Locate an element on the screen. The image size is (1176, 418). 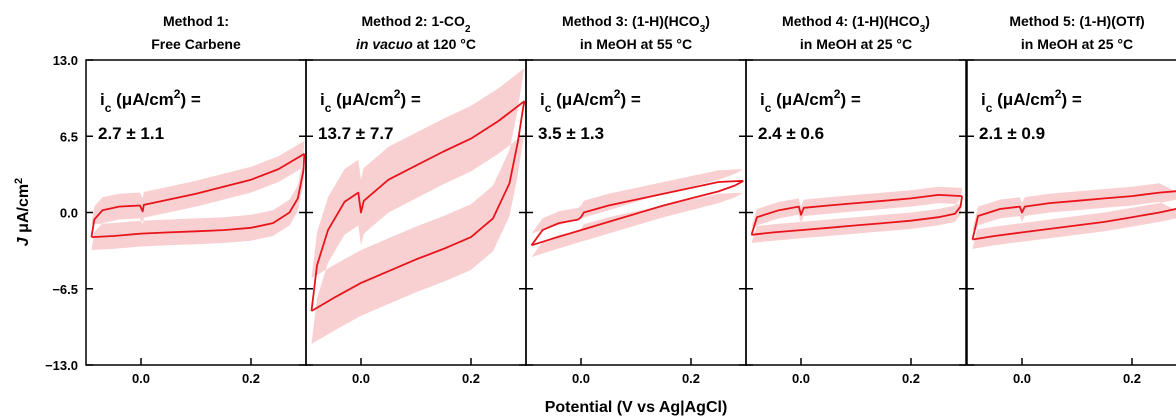
title-text: at 120 °C is located at coordinates (444, 44).